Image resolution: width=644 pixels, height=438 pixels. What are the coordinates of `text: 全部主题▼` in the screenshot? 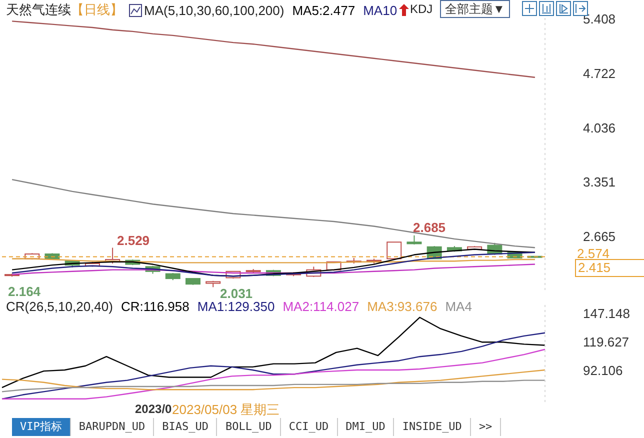 It's located at (475, 9).